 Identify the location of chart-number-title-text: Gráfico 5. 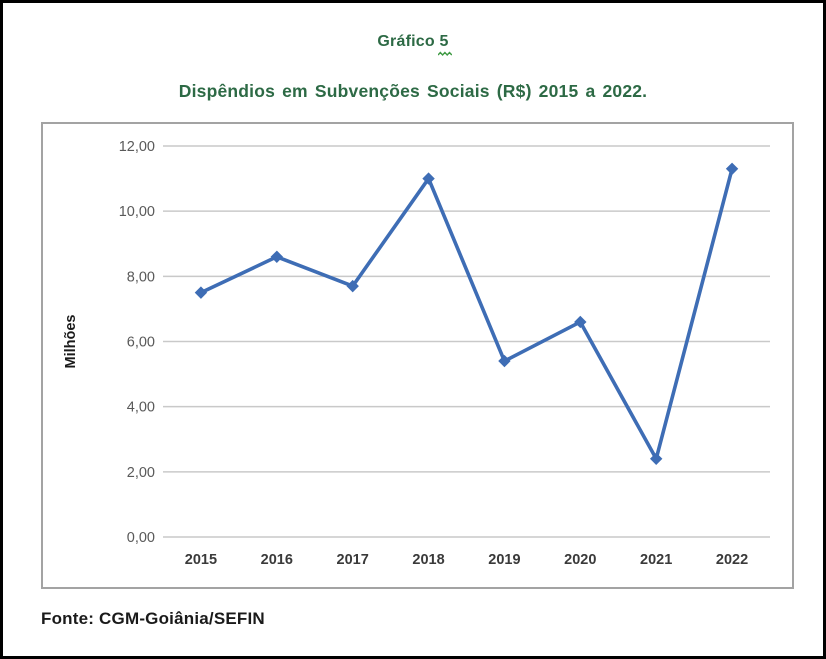
(413, 41).